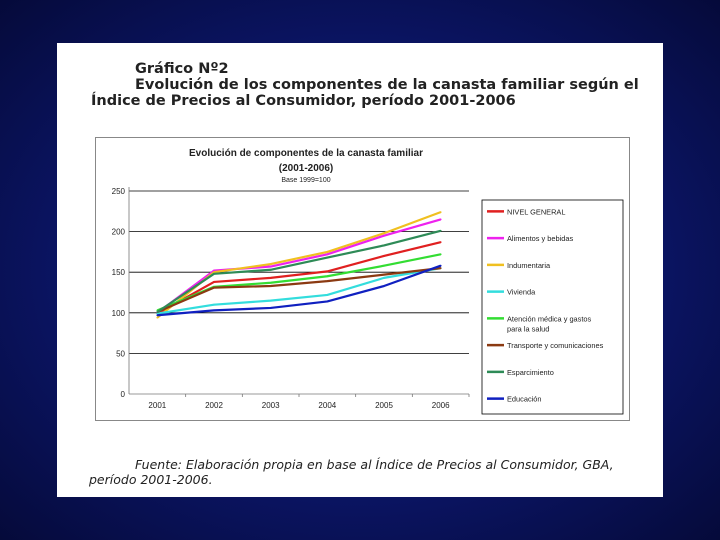  I want to click on data-point-indumentaria-2003, so click(270, 264).